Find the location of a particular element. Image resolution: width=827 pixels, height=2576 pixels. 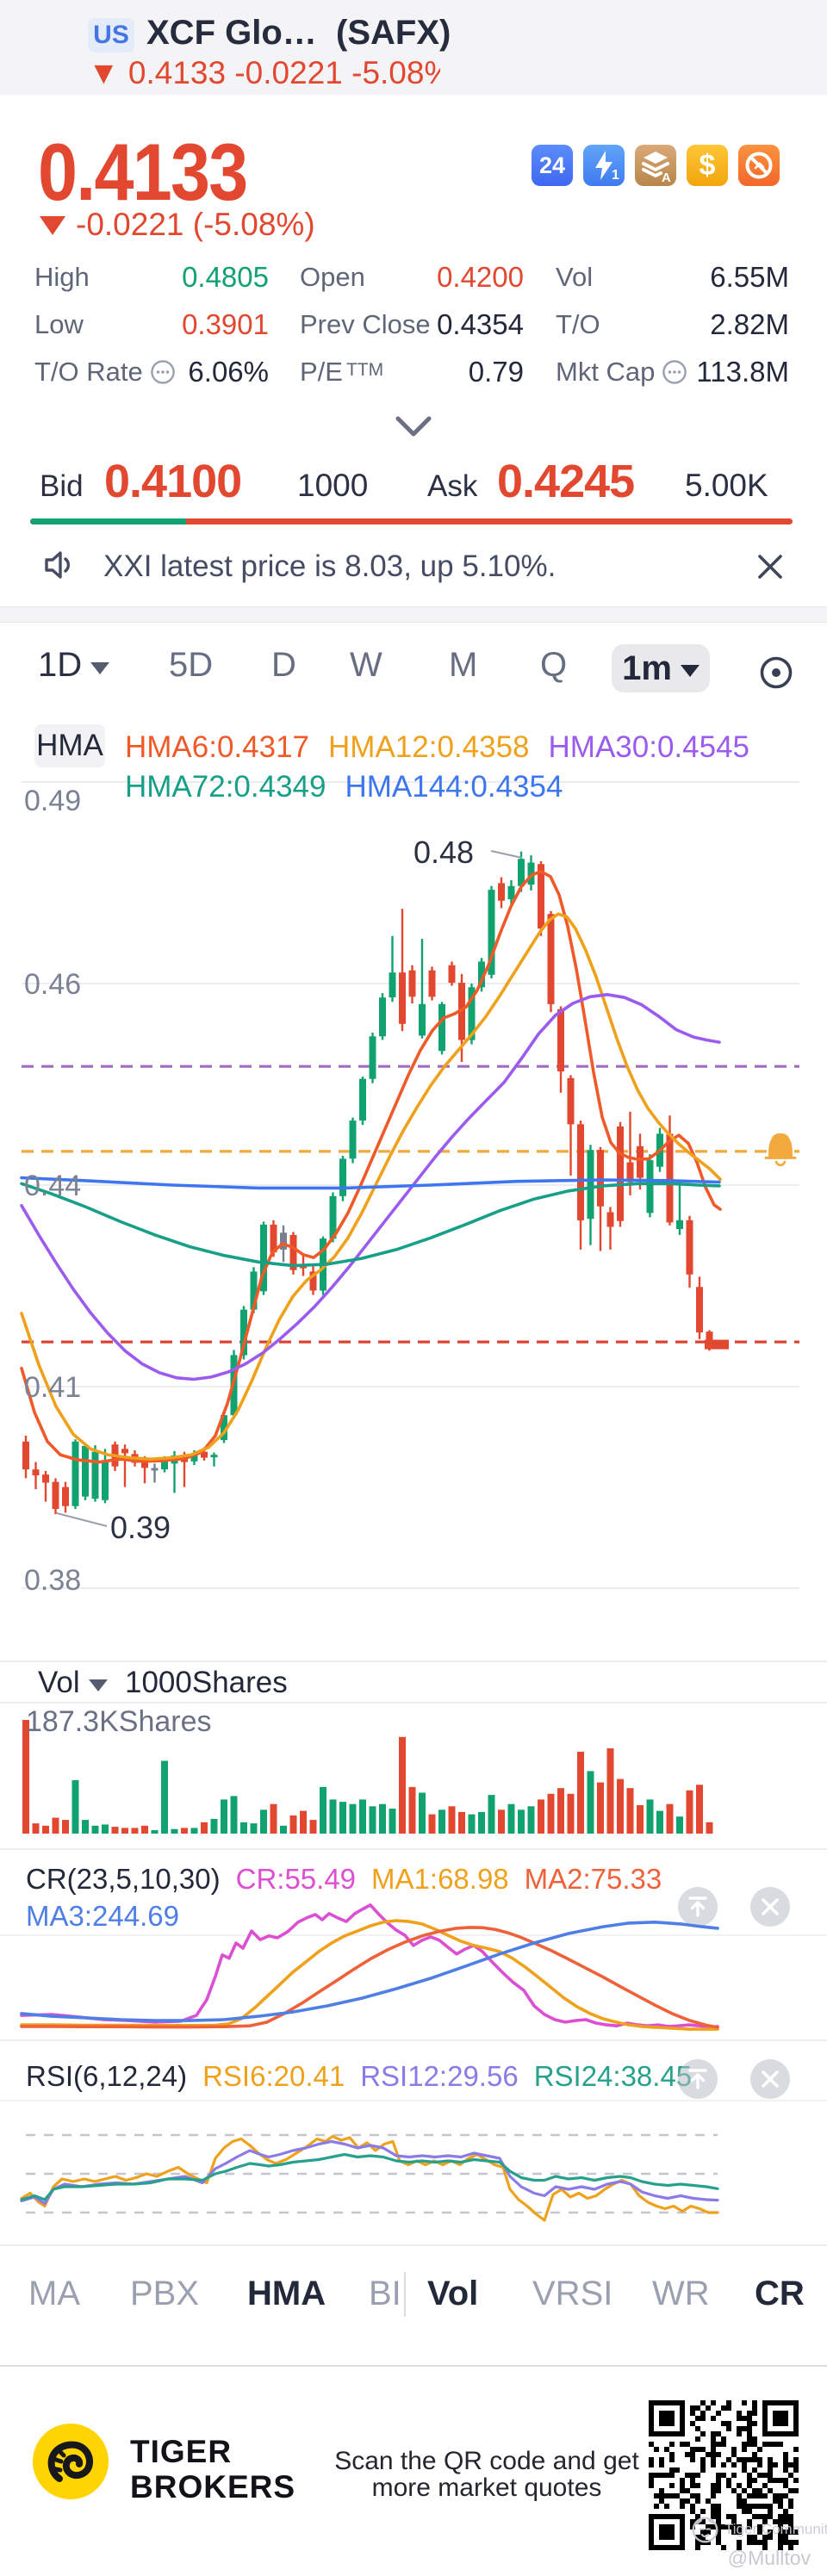

rsi-indicator-chart is located at coordinates (414, 2172).